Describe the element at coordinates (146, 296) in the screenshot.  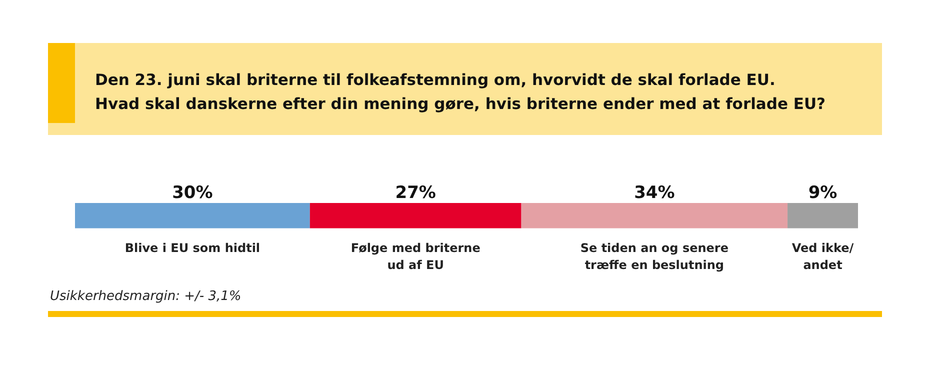
I see `text: Usikkerhedsmargin: +/- 3,1%` at that location.